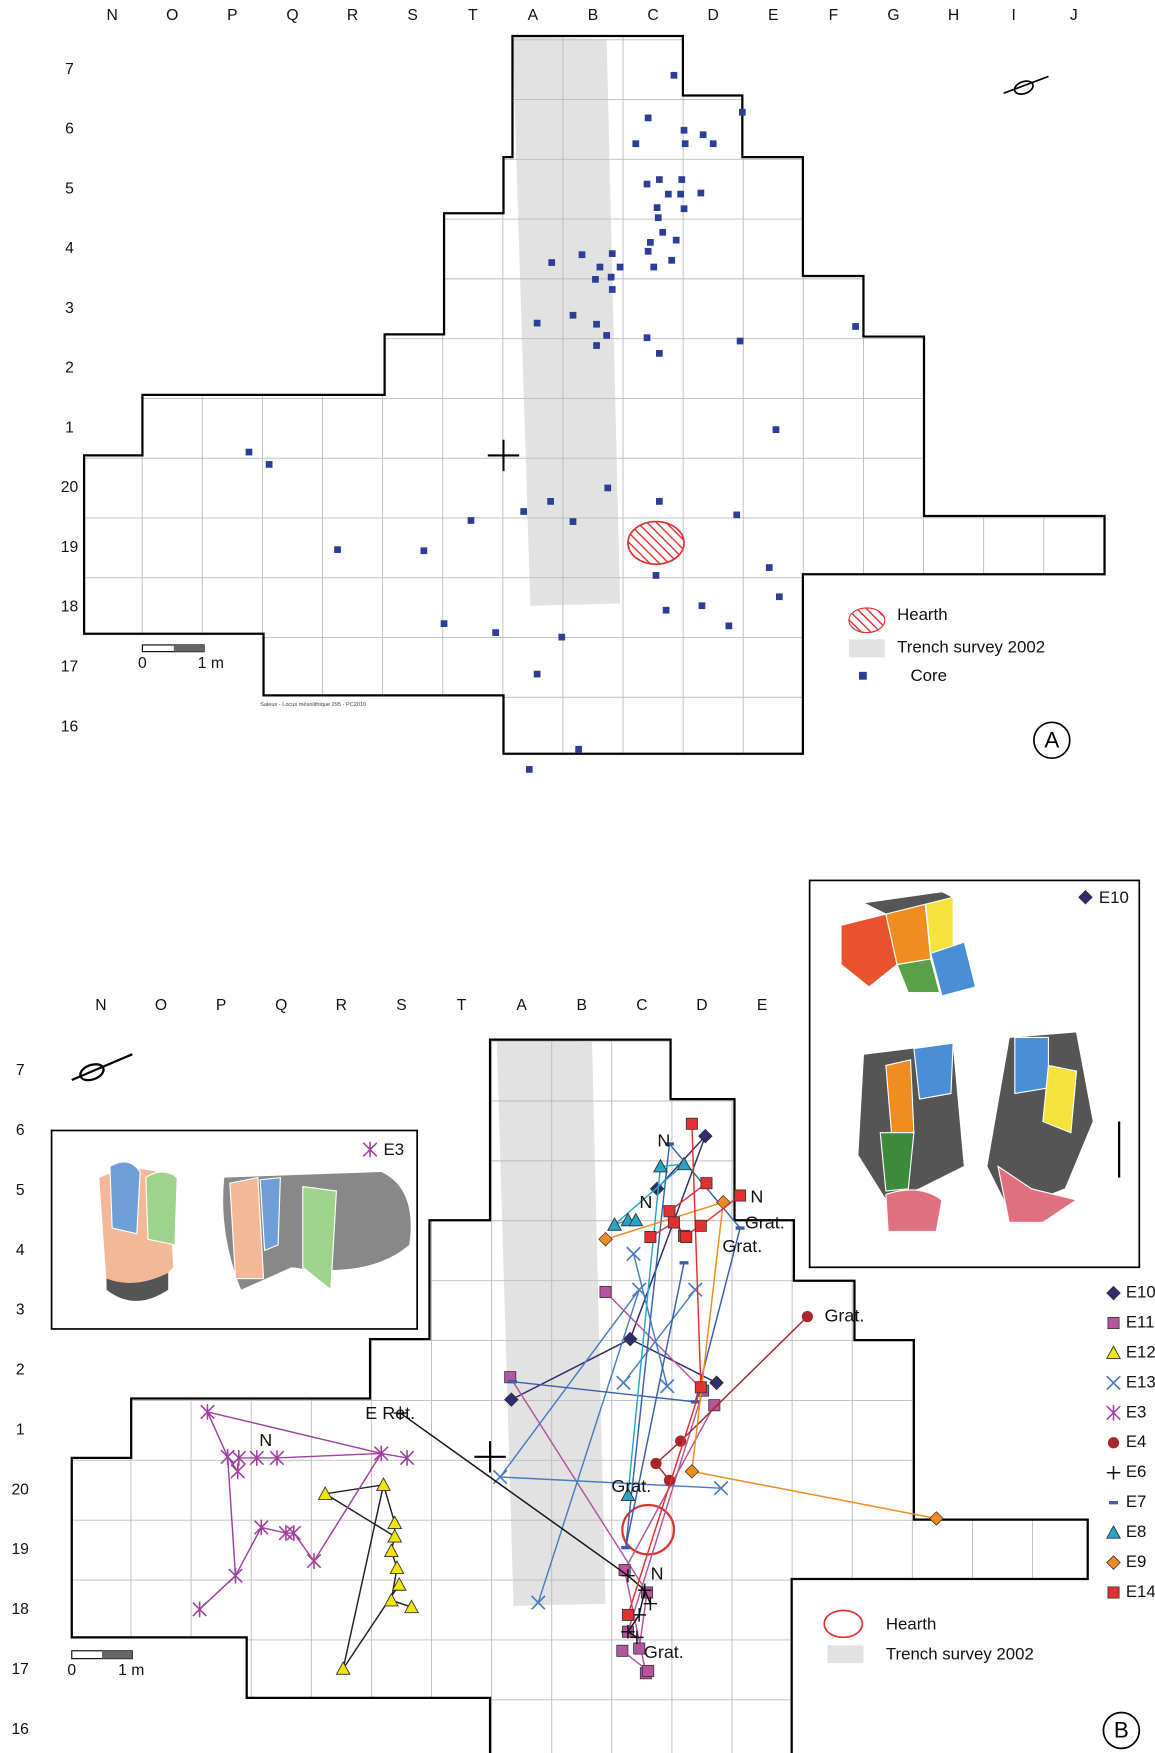 The image size is (1155, 1753). Describe the element at coordinates (953, 15) in the screenshot. I see `column-label: H` at that location.